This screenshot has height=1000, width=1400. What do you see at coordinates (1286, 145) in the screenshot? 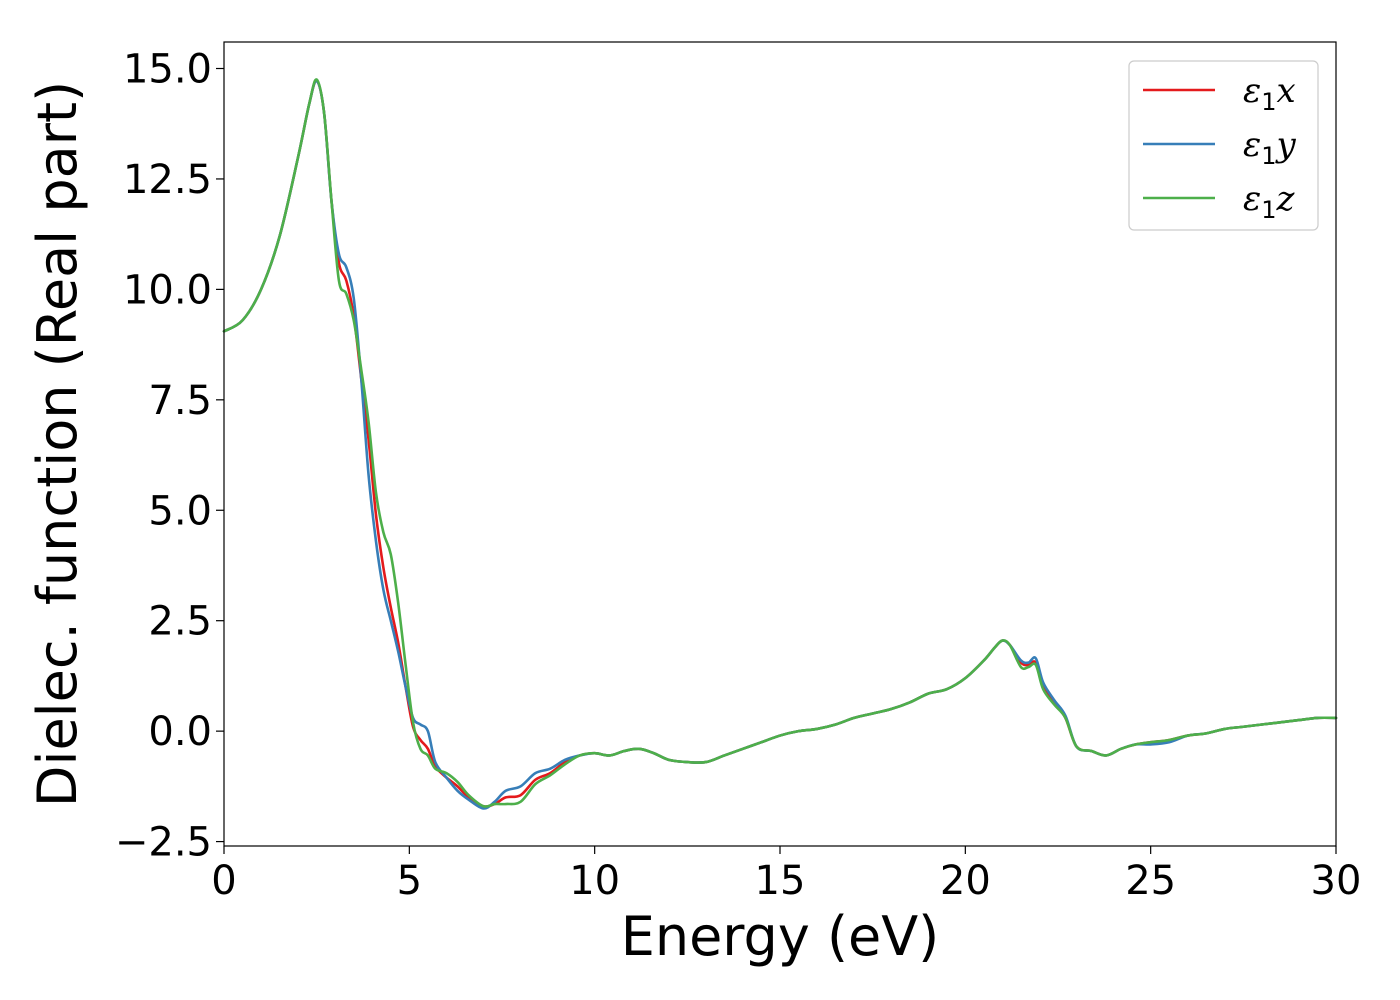
I see `legend-label-suffix: y` at bounding box center [1286, 145].